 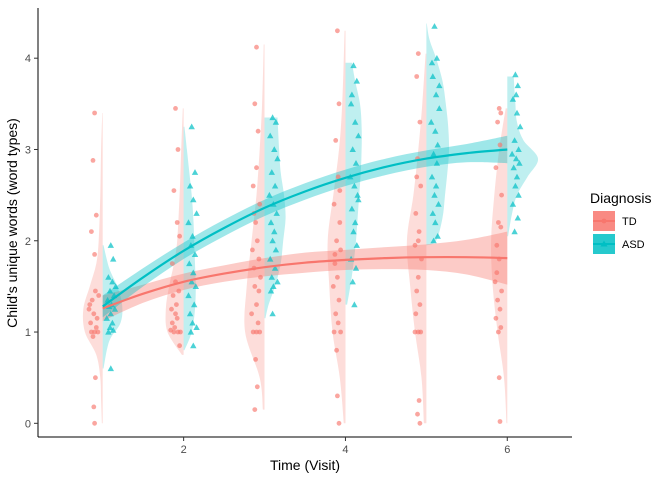 What do you see at coordinates (28, 424) in the screenshot?
I see `y-tick-label: 0` at bounding box center [28, 424].